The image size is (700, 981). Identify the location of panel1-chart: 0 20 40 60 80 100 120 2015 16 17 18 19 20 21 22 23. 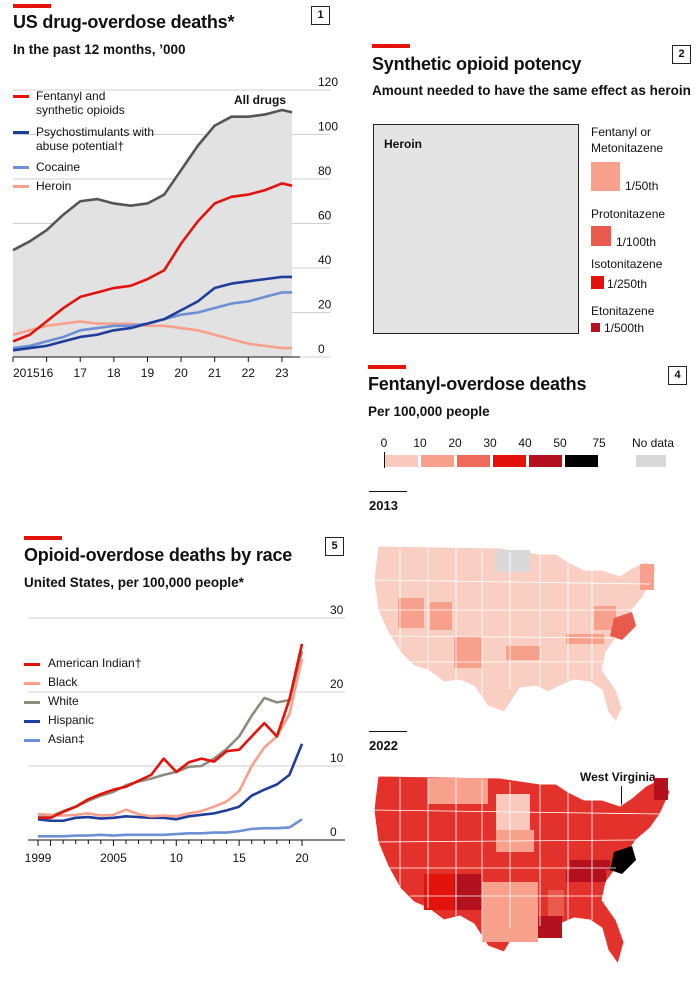
(175, 227).